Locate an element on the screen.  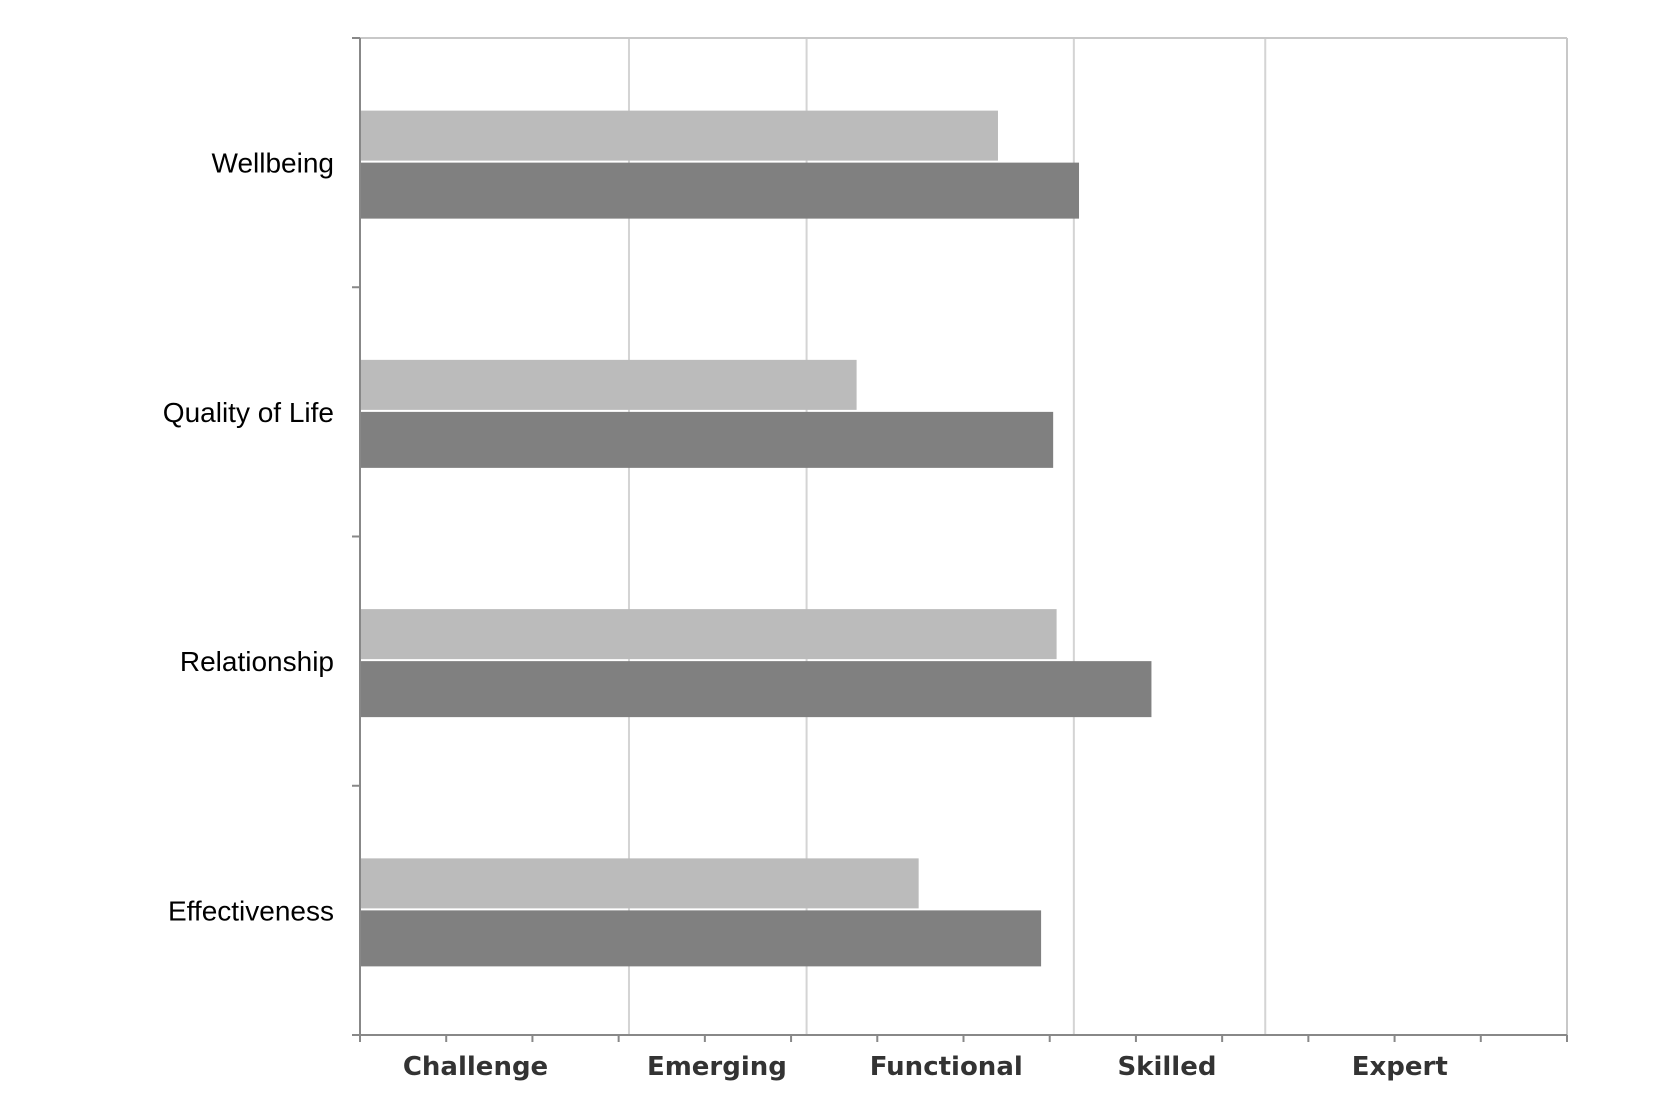
level-label: Emerging is located at coordinates (717, 1067).